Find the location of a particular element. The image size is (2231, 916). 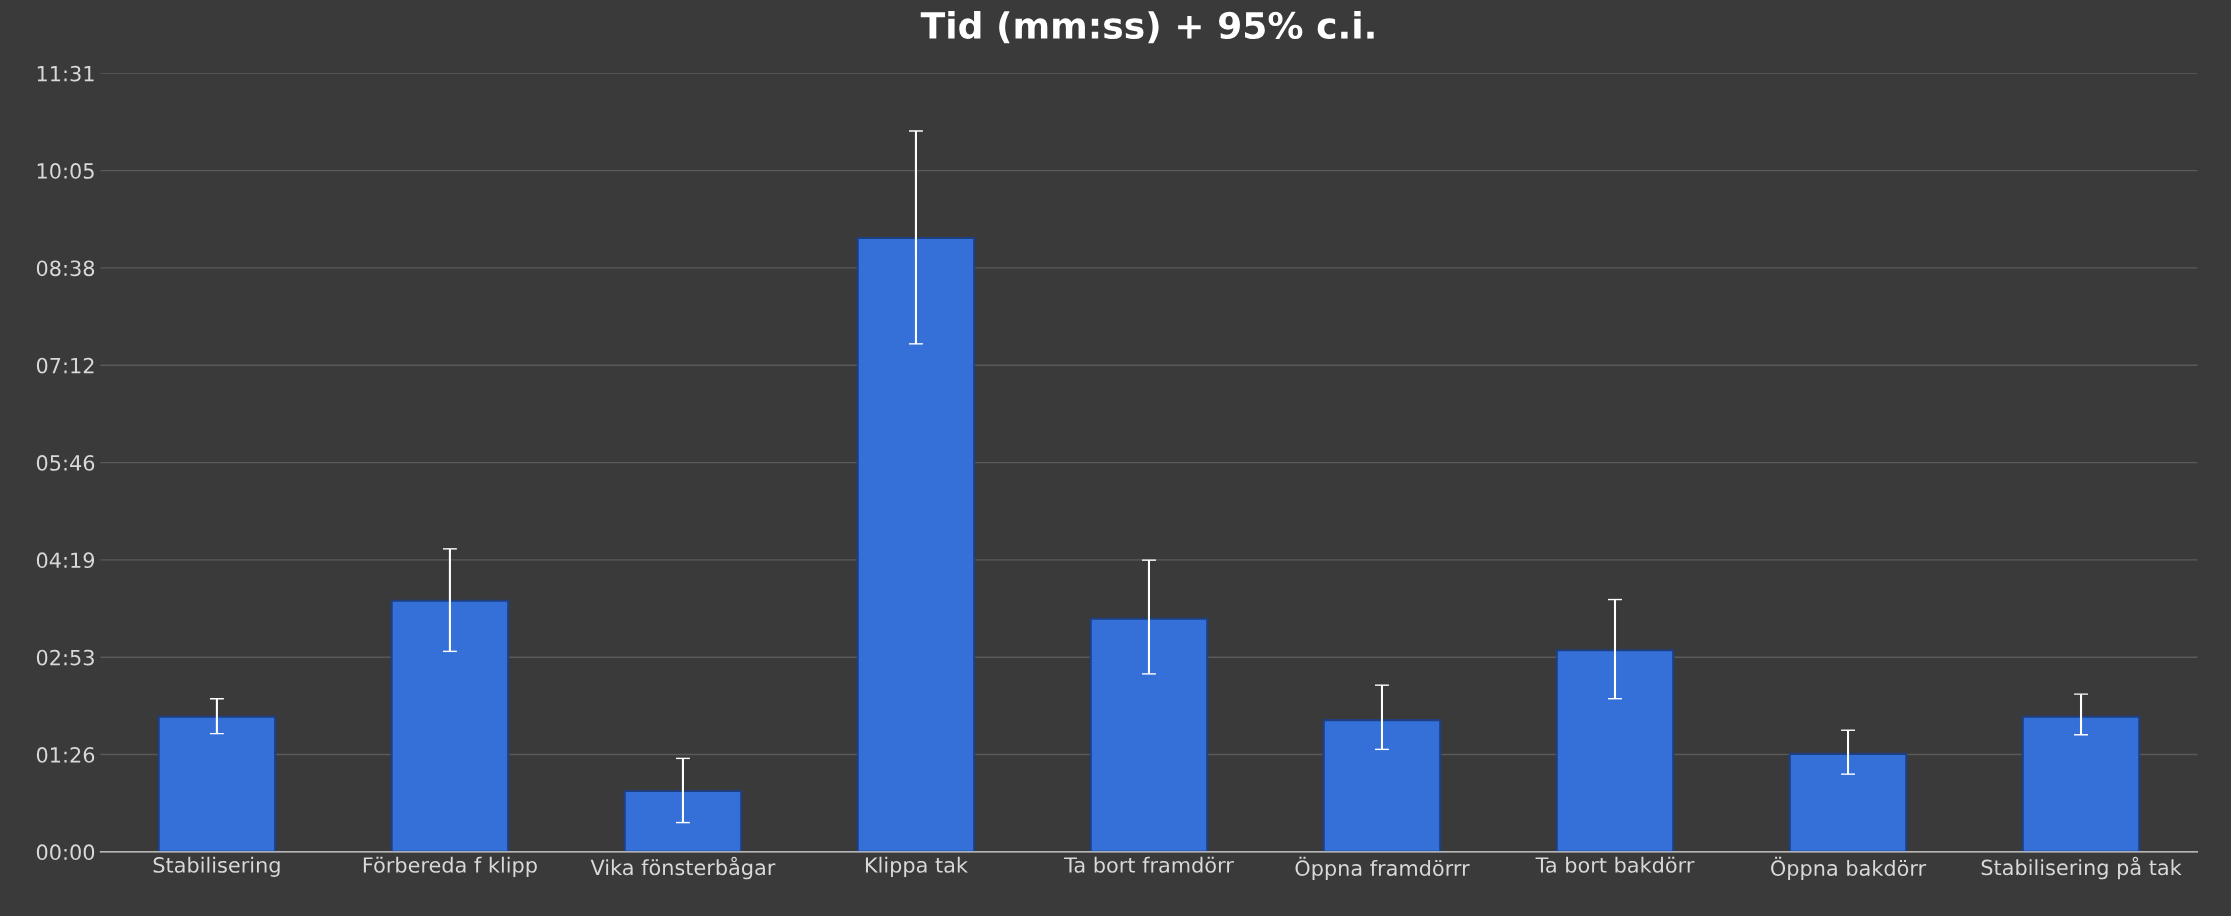

y-tick-label: 08:38 is located at coordinates (65, 268).